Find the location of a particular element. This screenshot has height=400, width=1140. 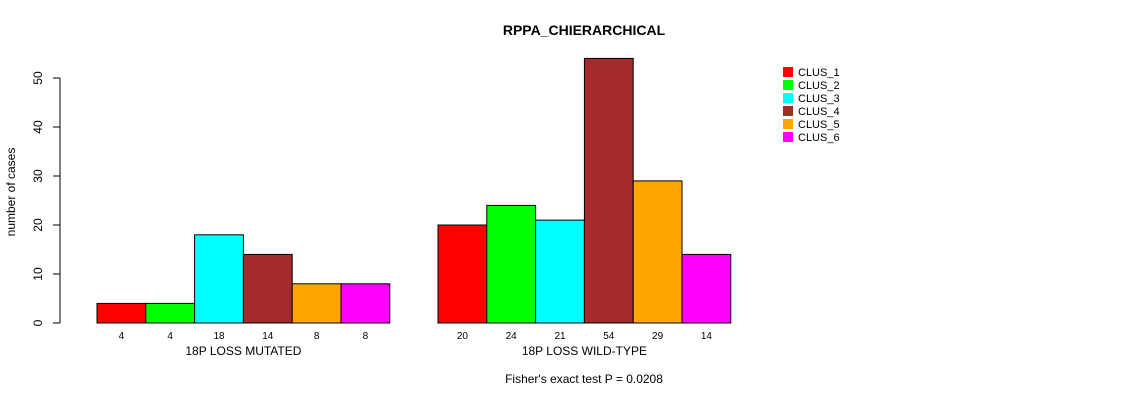

y-tick-label: 30 is located at coordinates (38, 176).